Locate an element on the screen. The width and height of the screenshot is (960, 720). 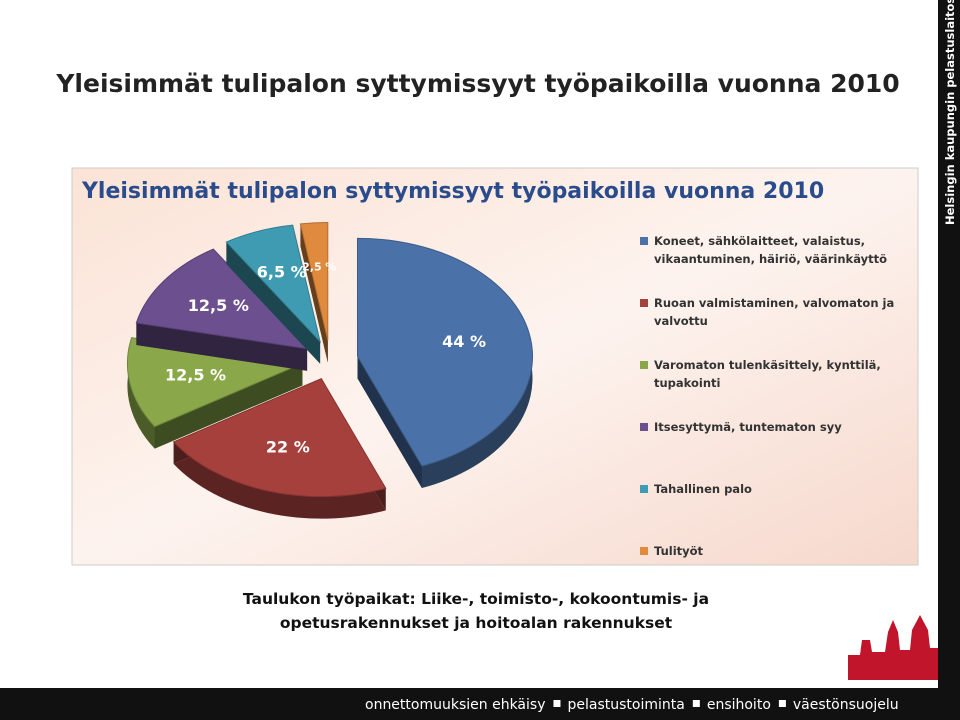
footer-item: väestönsuojelu is located at coordinates (846, 705).